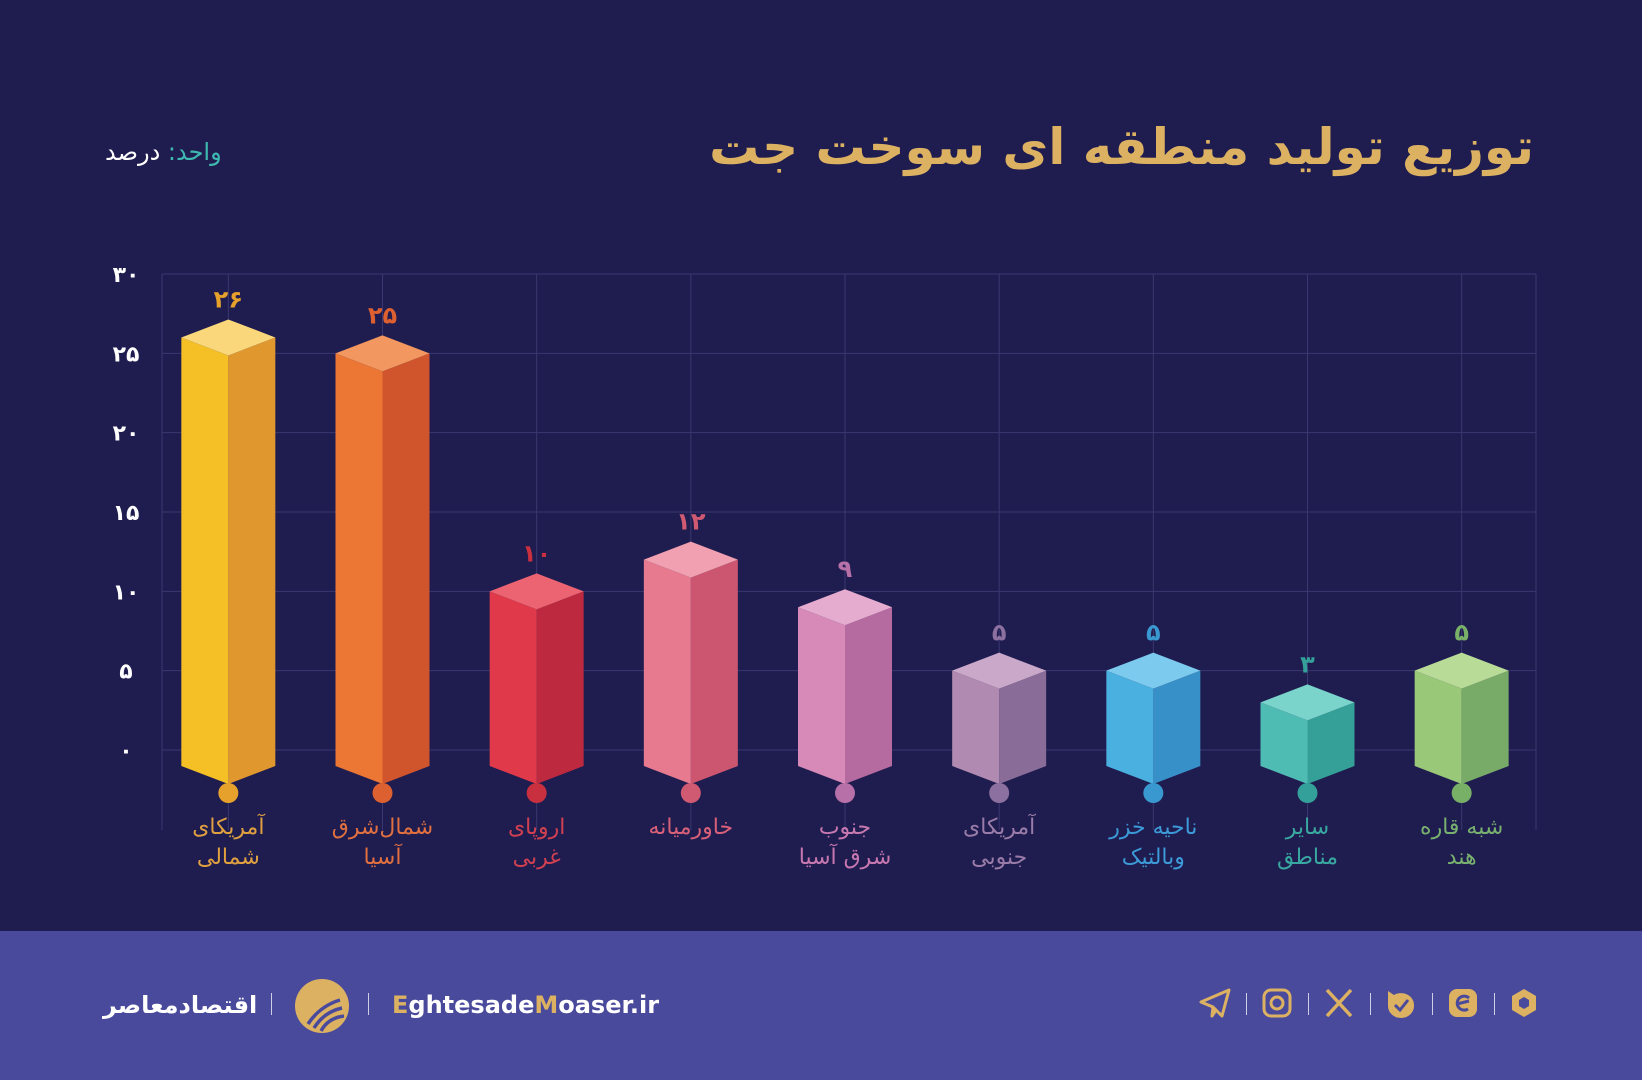 This screenshot has height=1080, width=1642. What do you see at coordinates (1215, 1003) in the screenshot?
I see `telegram-icon` at bounding box center [1215, 1003].